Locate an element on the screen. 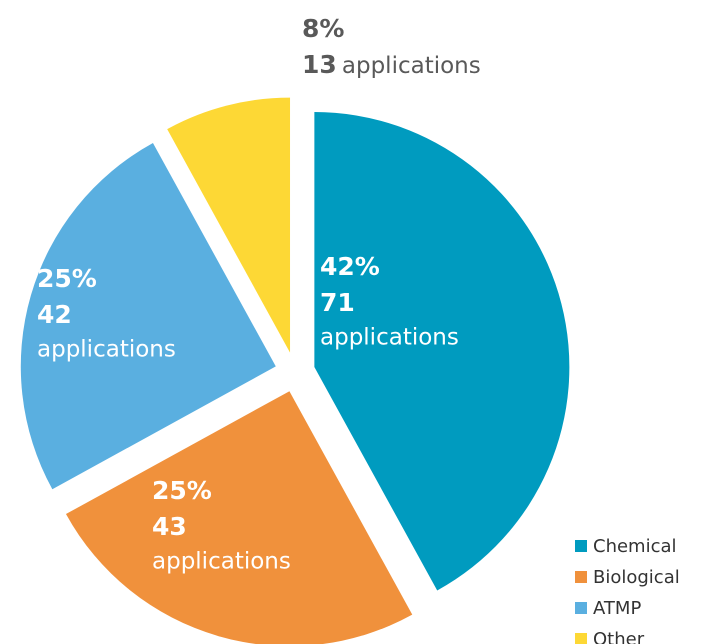  legend-label: Biological is located at coordinates (636, 577).